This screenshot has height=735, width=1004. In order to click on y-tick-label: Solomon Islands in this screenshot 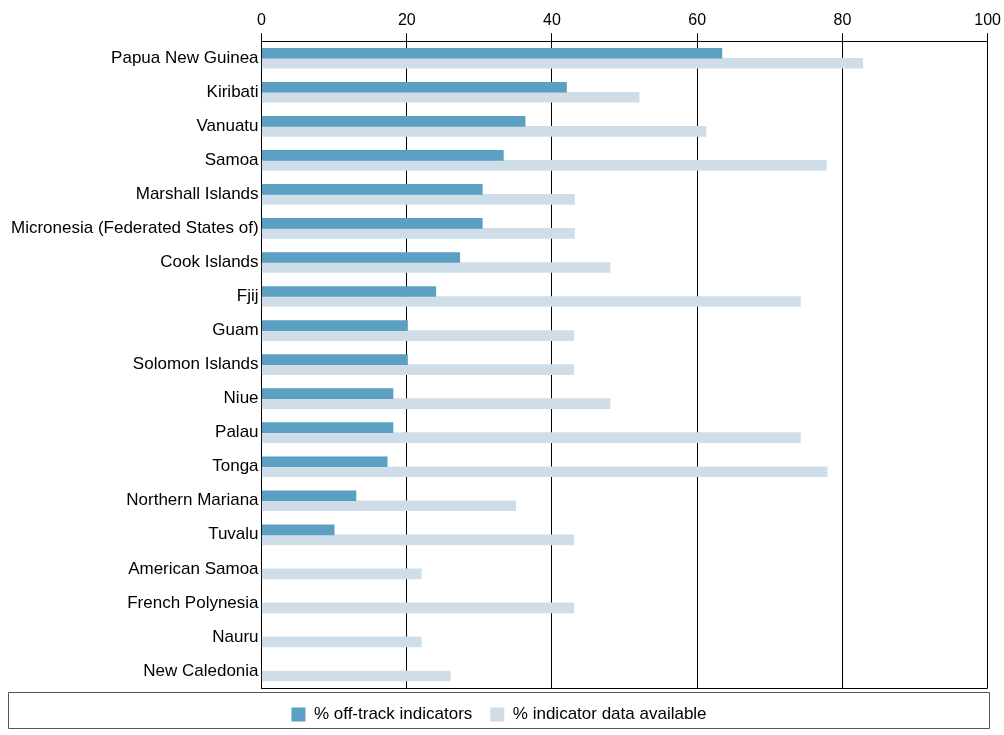, I will do `click(195, 364)`.